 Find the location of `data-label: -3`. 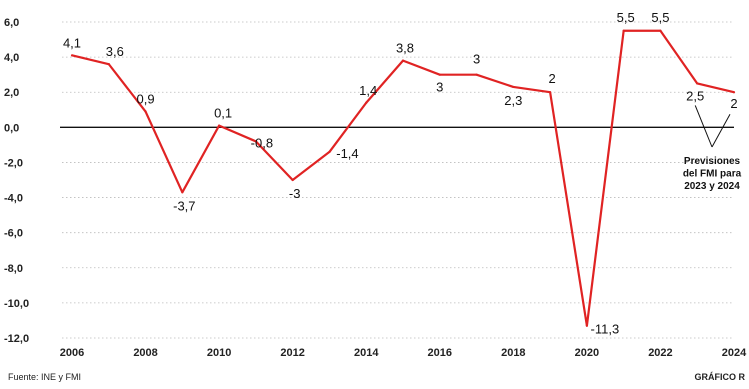

data-label: -3 is located at coordinates (295, 193).